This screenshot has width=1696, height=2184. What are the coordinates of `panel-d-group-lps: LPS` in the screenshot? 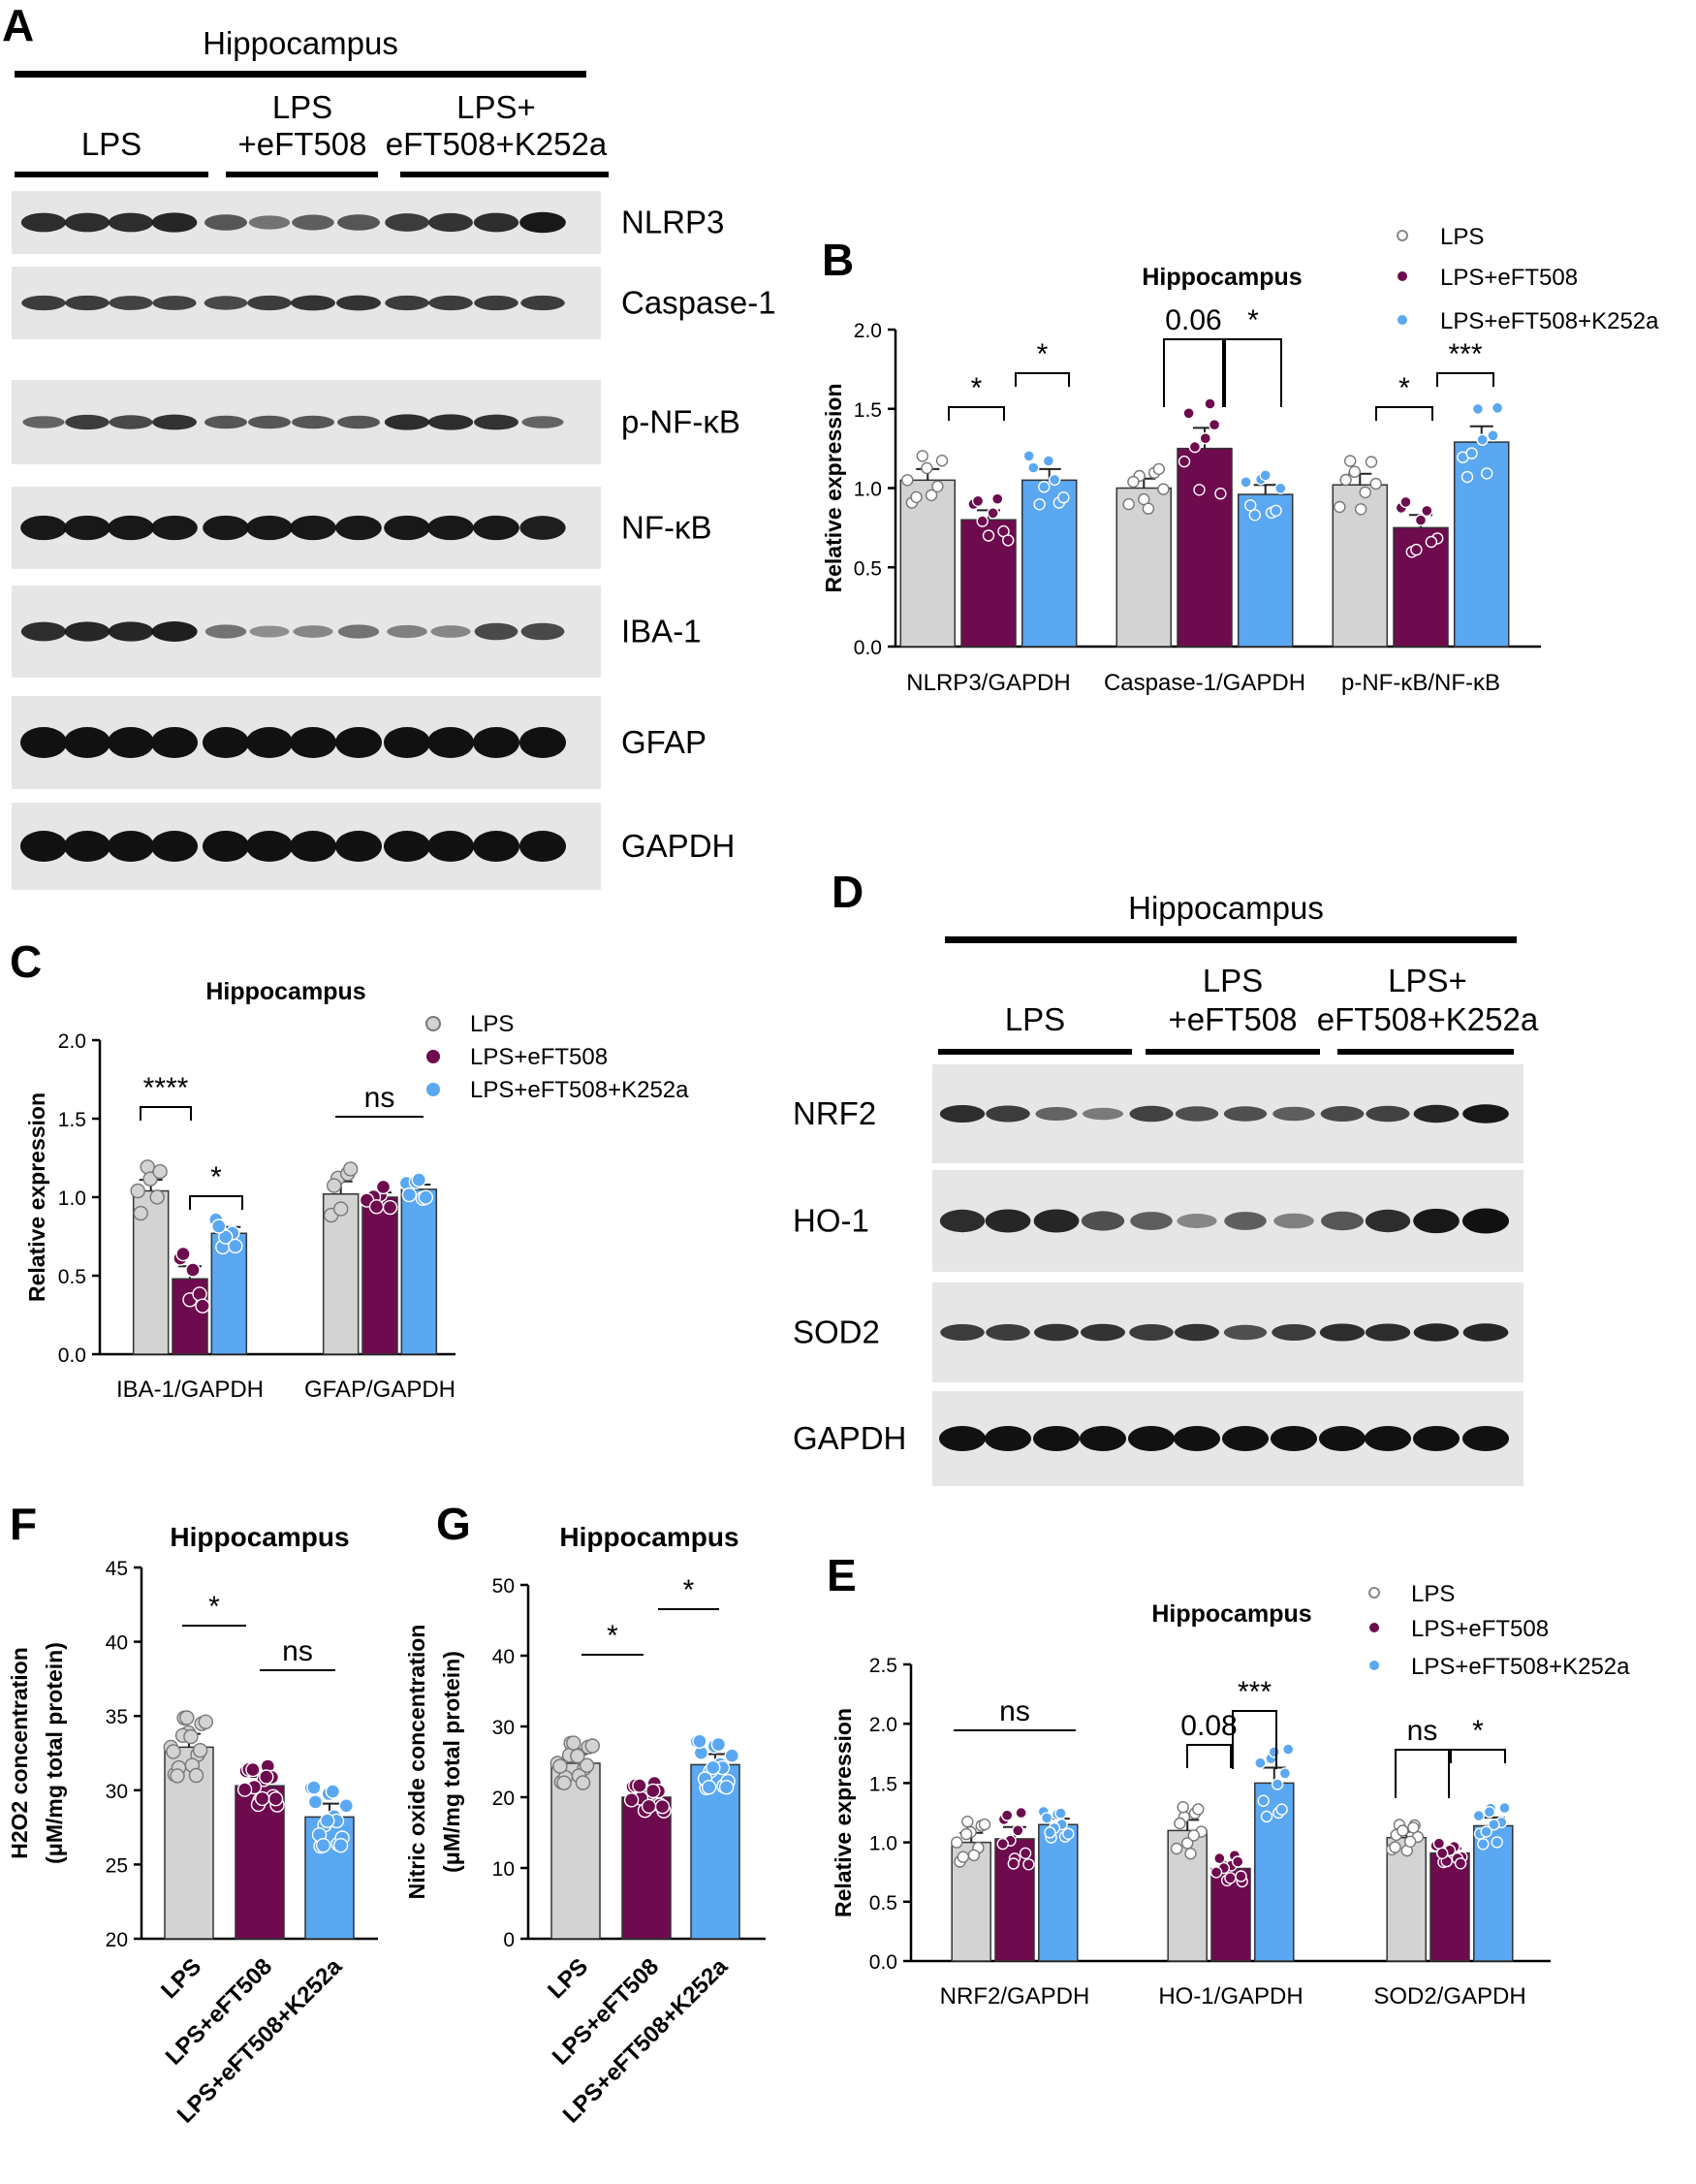 It's located at (1035, 1019).